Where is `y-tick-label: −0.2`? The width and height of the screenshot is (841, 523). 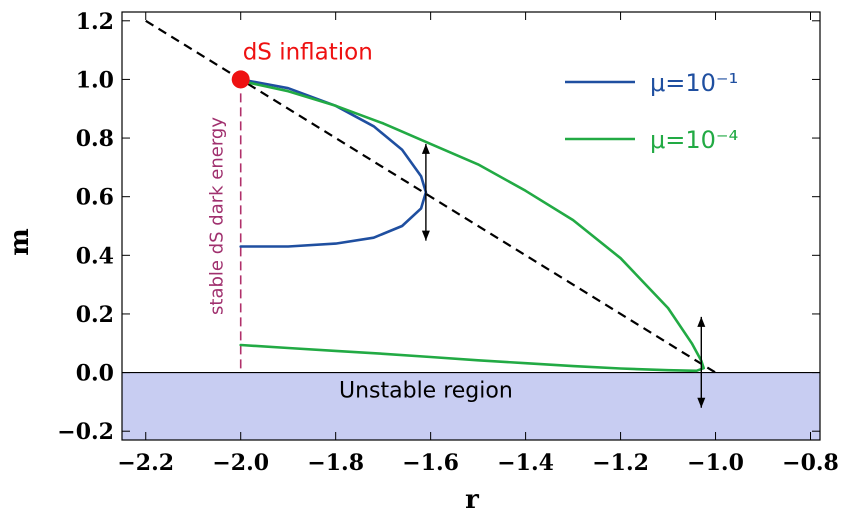
y-tick-label: −0.2 is located at coordinates (85, 432).